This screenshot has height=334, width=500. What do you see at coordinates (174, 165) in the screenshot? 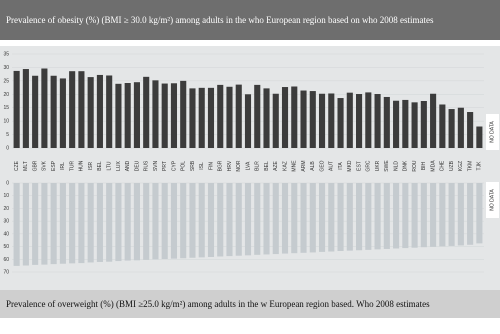
I see `x-tick-label: CYP` at bounding box center [174, 165].